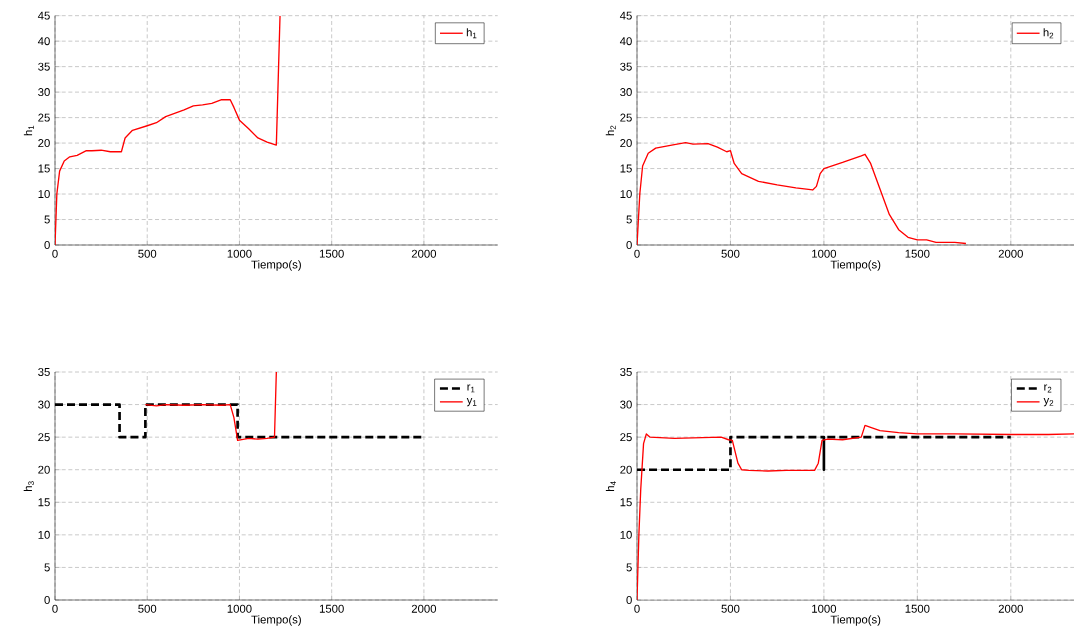 The width and height of the screenshot is (1074, 637). Describe the element at coordinates (1048, 33) in the screenshot. I see `legend-label: h$_{2}$` at that location.